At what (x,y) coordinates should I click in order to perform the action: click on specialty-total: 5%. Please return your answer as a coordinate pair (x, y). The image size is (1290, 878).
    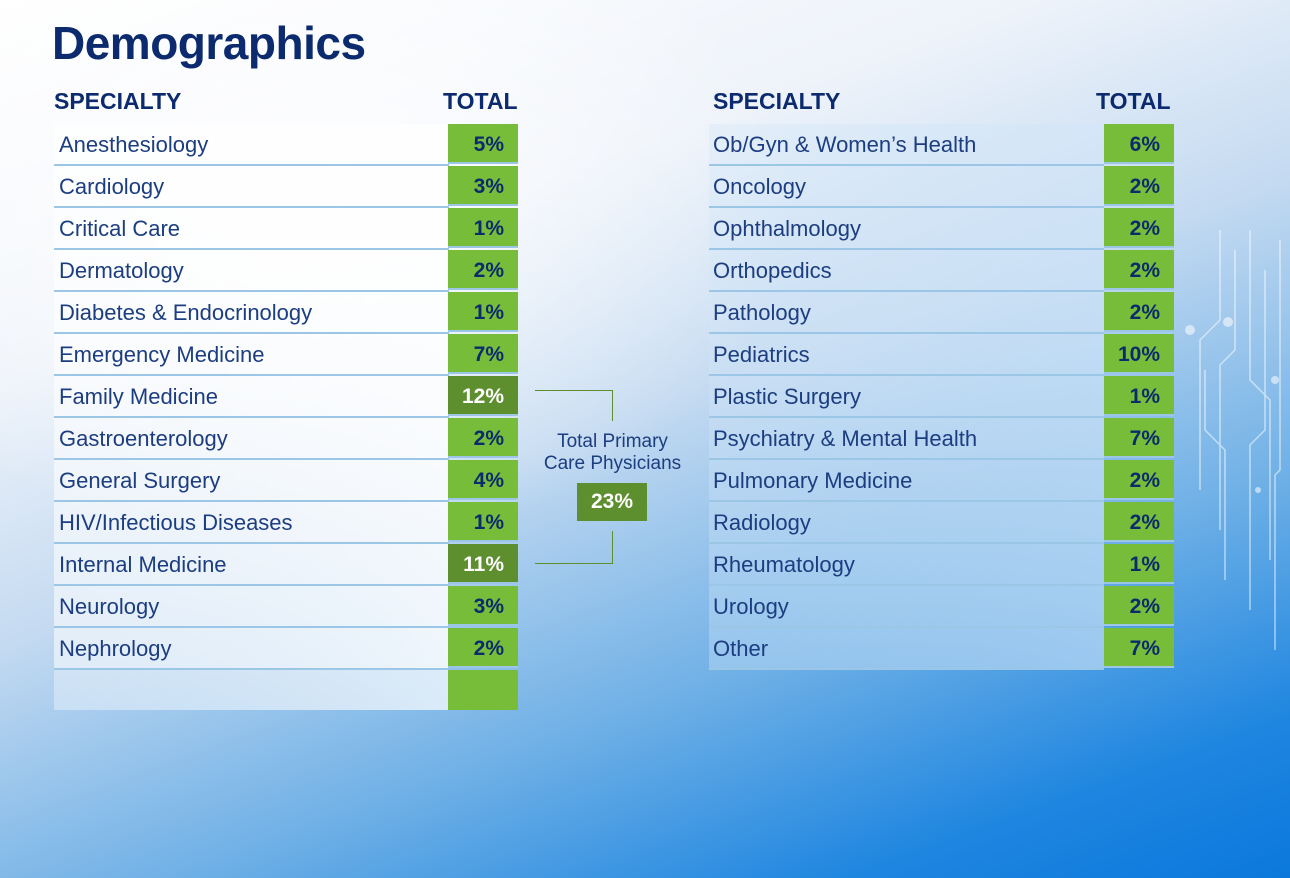
    Looking at the image, I should click on (483, 144).